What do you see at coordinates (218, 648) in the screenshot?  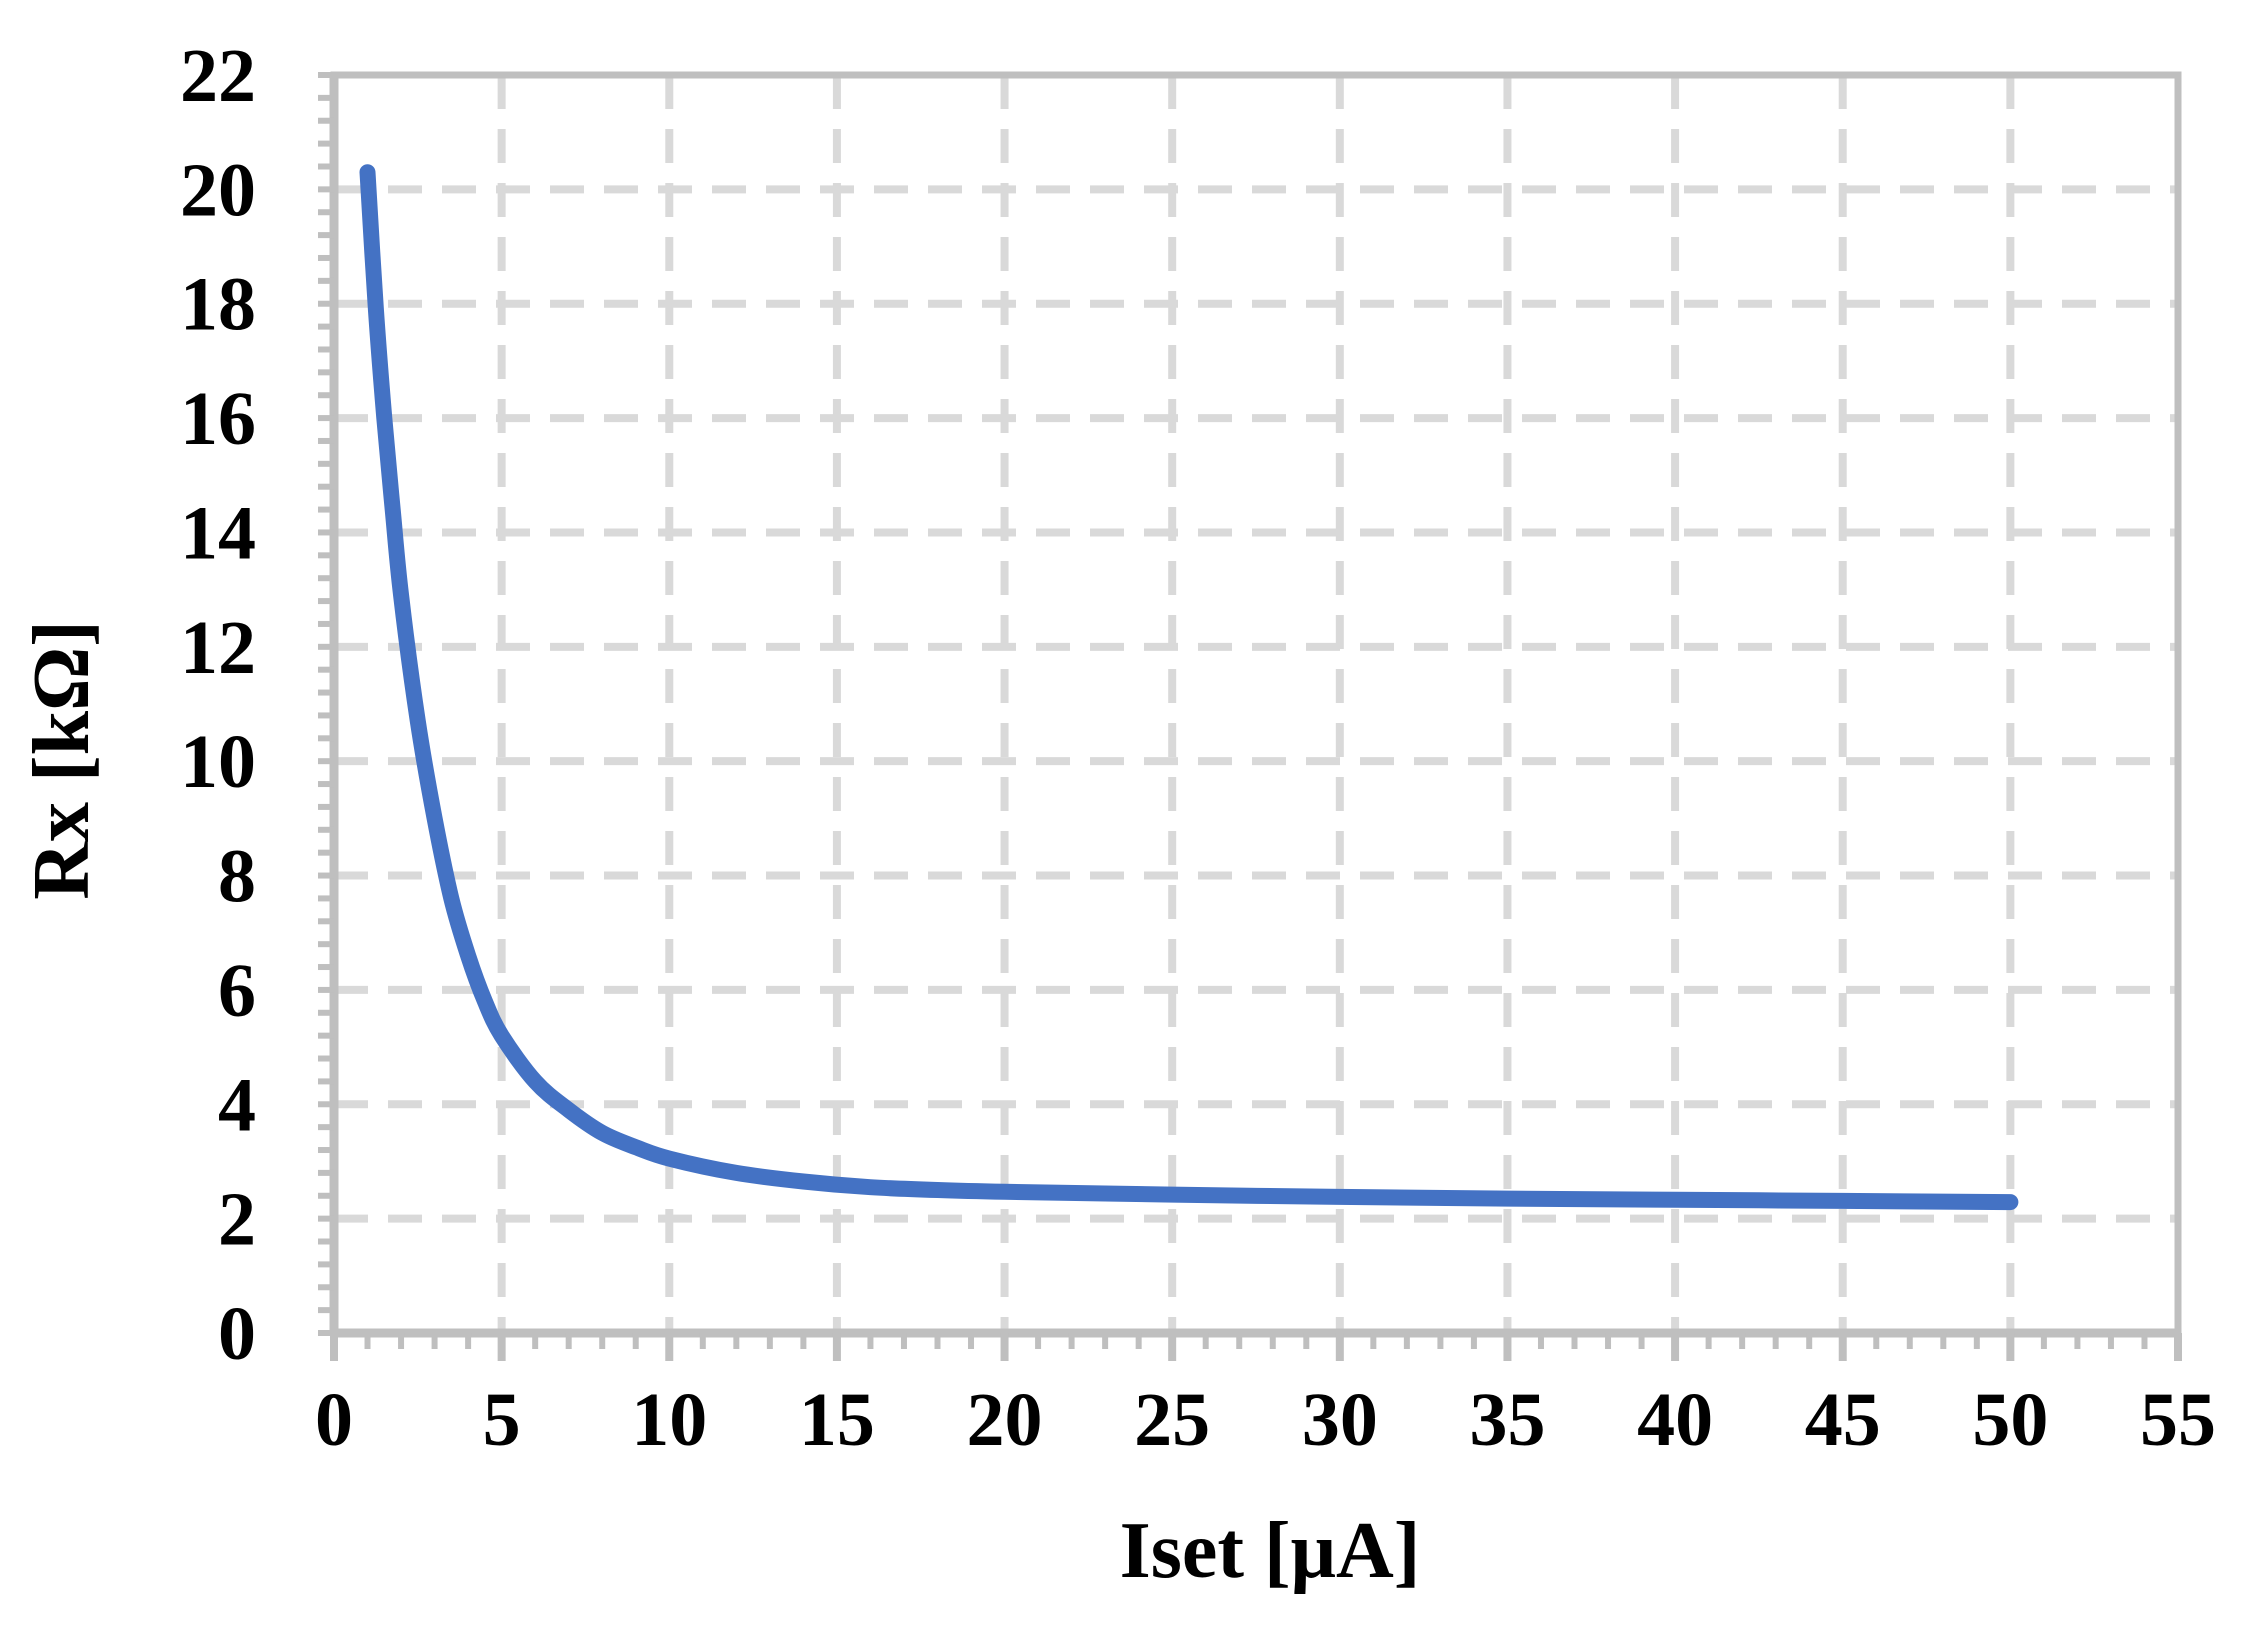 I see `y-tick-label: 12` at bounding box center [218, 648].